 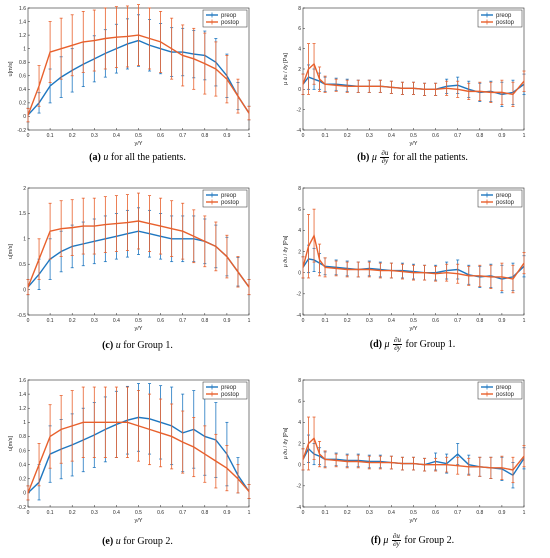 I want to click on caption-f-text: for Group 2., so click(x=429, y=540).